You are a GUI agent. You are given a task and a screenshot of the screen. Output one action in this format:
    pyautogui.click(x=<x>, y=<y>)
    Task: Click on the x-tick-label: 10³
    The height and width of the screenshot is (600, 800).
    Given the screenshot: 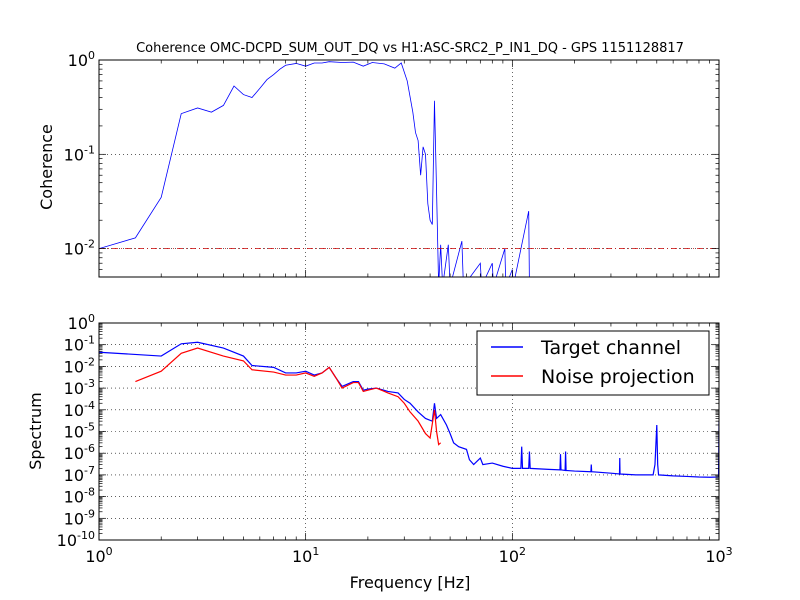 What is the action you would take?
    pyautogui.click(x=718, y=555)
    